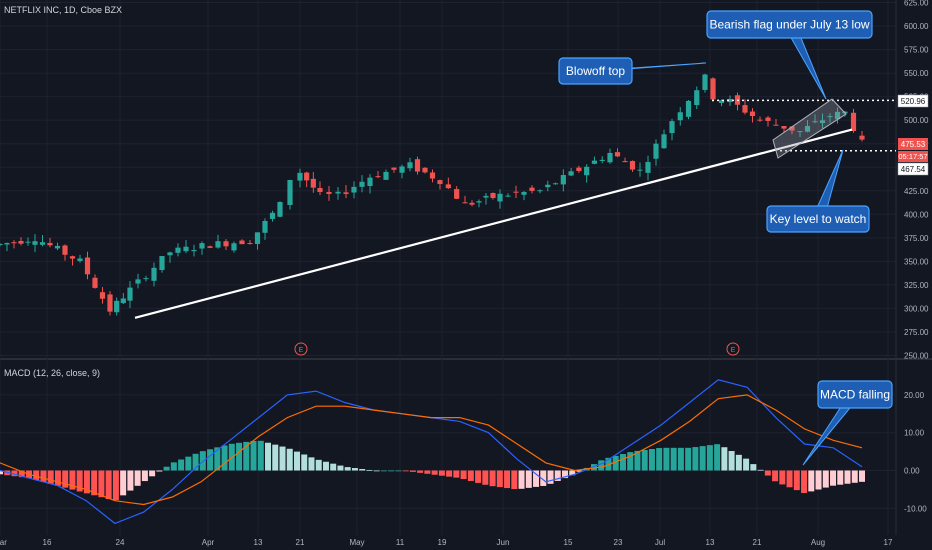  What do you see at coordinates (915, 452) in the screenshot?
I see `macd-axis: -10.00 0.00 10.00 20.00` at bounding box center [915, 452].